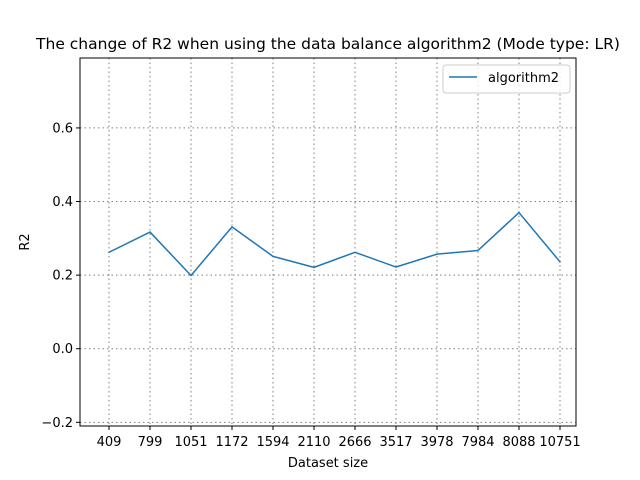  I want to click on x-tick-label: 799, so click(150, 442).